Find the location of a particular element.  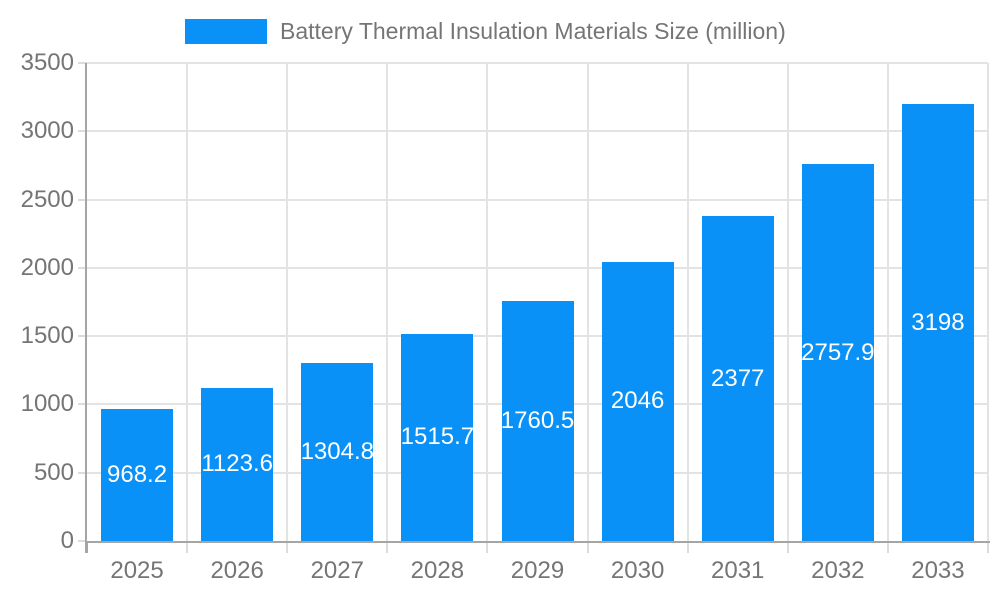

bar-2028: 1515.7 is located at coordinates (437, 437).